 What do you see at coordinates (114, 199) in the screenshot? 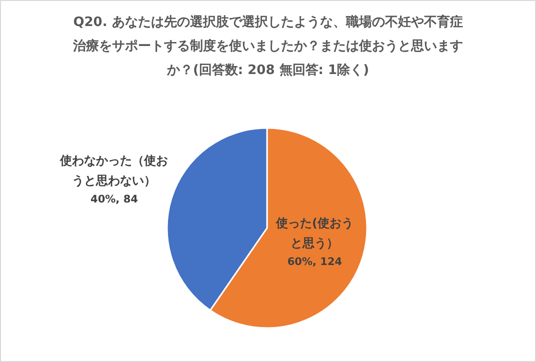
I see `data-label: 40%, 84` at bounding box center [114, 199].